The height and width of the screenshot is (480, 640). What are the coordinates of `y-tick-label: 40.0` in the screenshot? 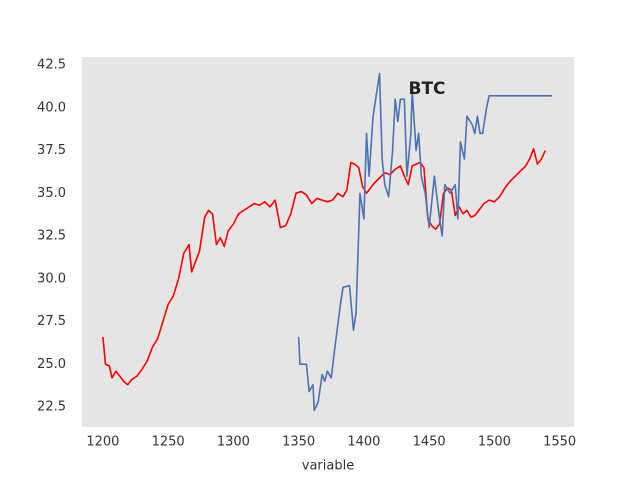 It's located at (51, 107).